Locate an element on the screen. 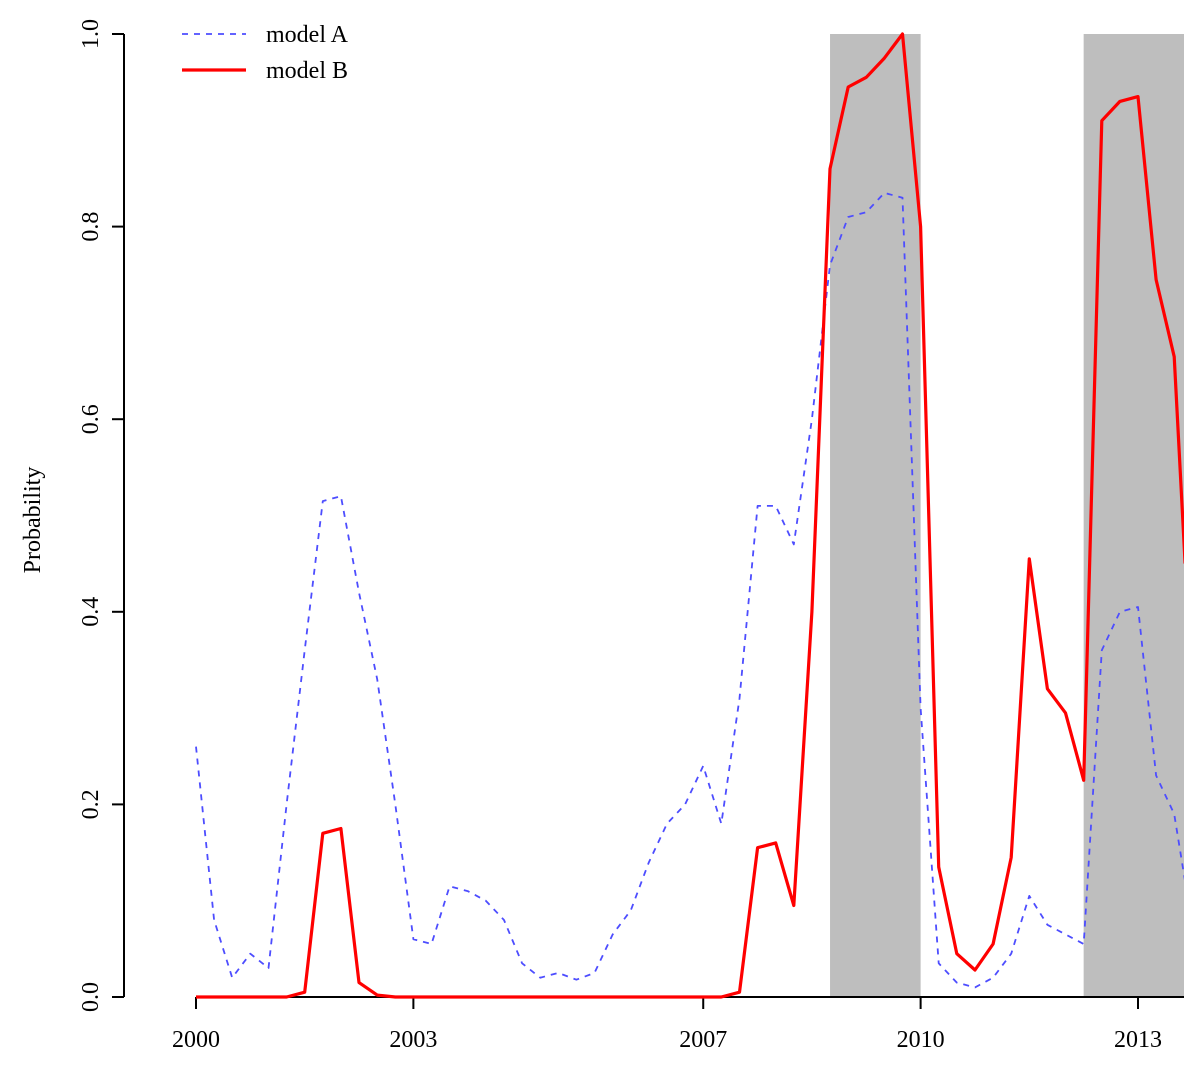 The width and height of the screenshot is (1184, 1068). y-tick-label-0.4: 0.4 is located at coordinates (91, 612).